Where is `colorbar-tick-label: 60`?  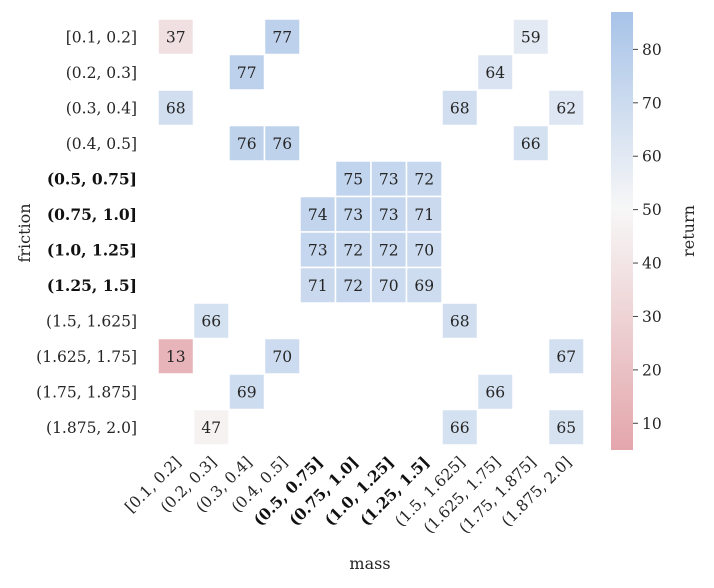 colorbar-tick-label: 60 is located at coordinates (652, 157).